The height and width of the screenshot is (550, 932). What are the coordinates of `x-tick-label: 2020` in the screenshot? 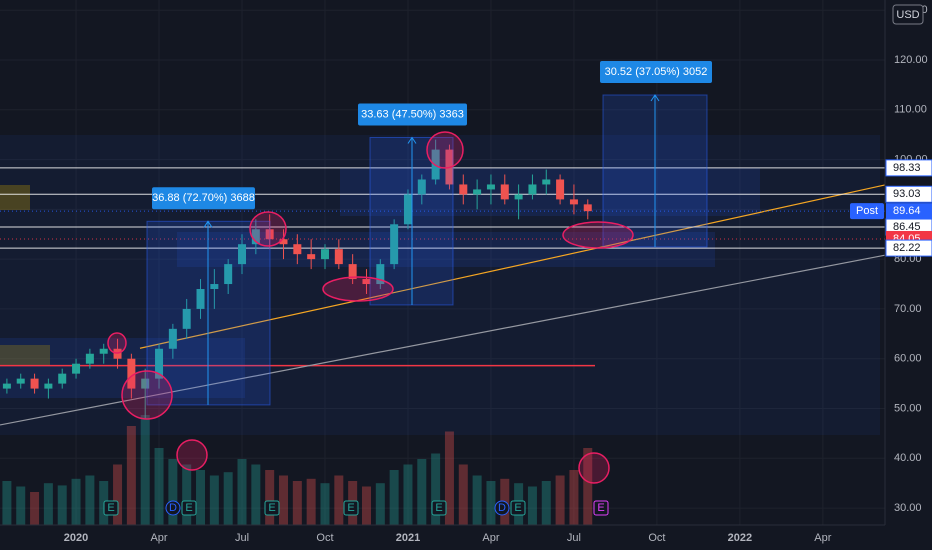 It's located at (76, 538).